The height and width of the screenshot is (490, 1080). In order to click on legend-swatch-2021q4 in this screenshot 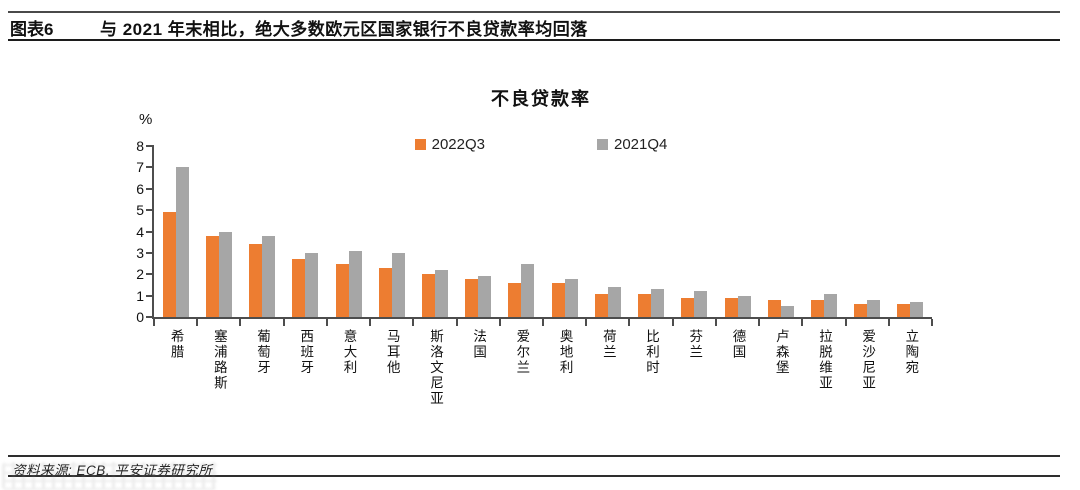, I will do `click(602, 144)`.